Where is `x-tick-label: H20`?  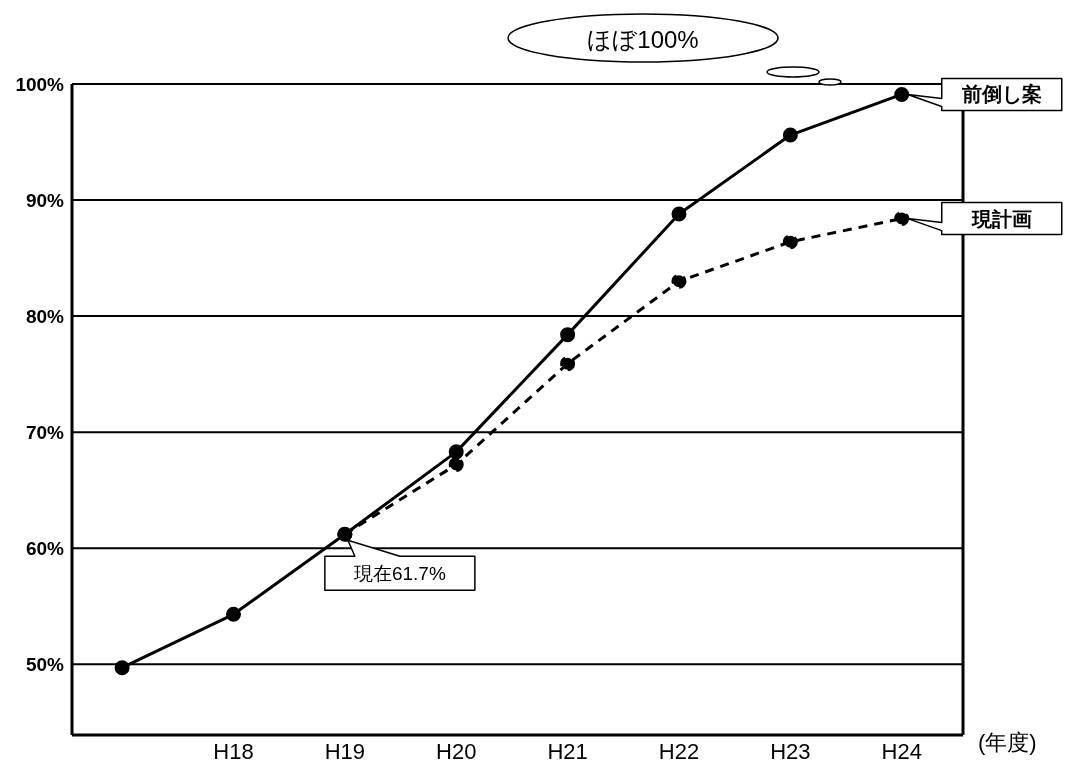
x-tick-label: H20 is located at coordinates (456, 751).